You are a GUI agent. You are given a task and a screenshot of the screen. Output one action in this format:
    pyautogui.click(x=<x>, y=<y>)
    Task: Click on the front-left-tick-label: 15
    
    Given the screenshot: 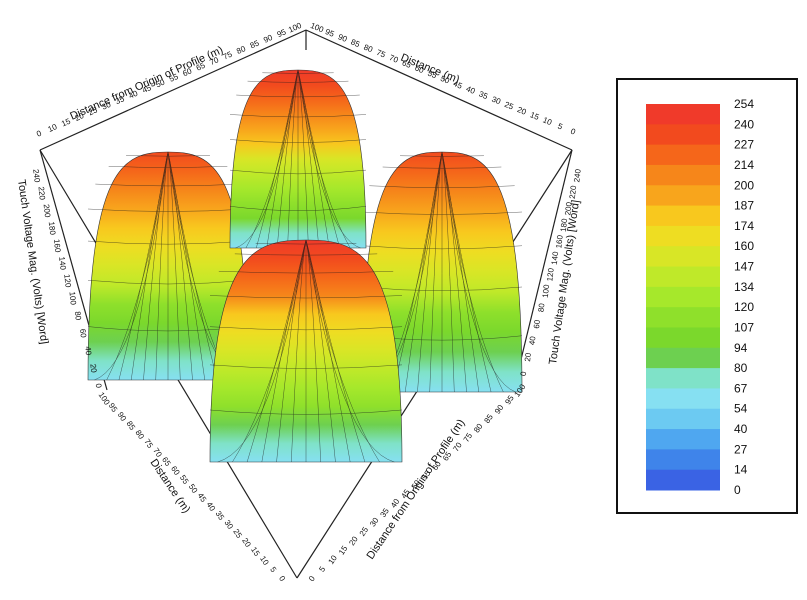 What is the action you would take?
    pyautogui.click(x=255, y=551)
    